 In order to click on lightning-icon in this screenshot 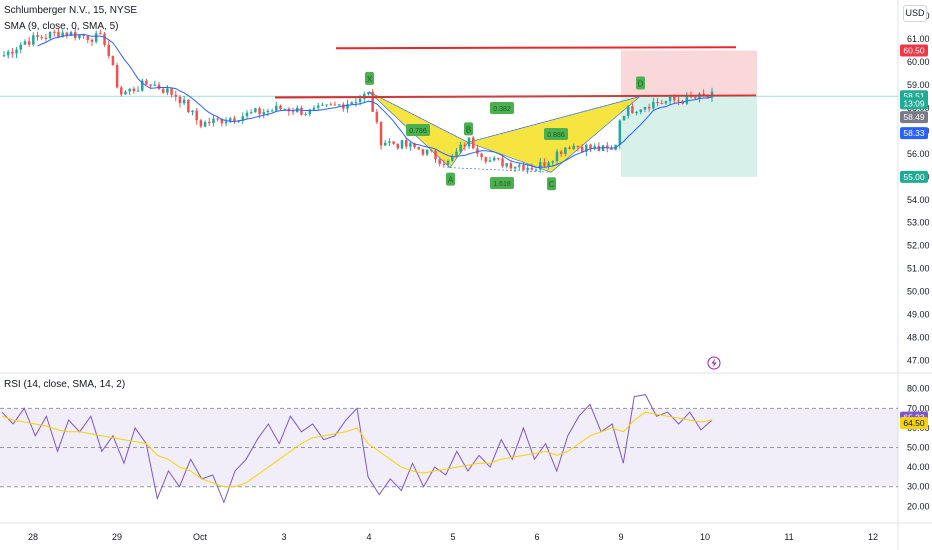, I will do `click(714, 363)`.